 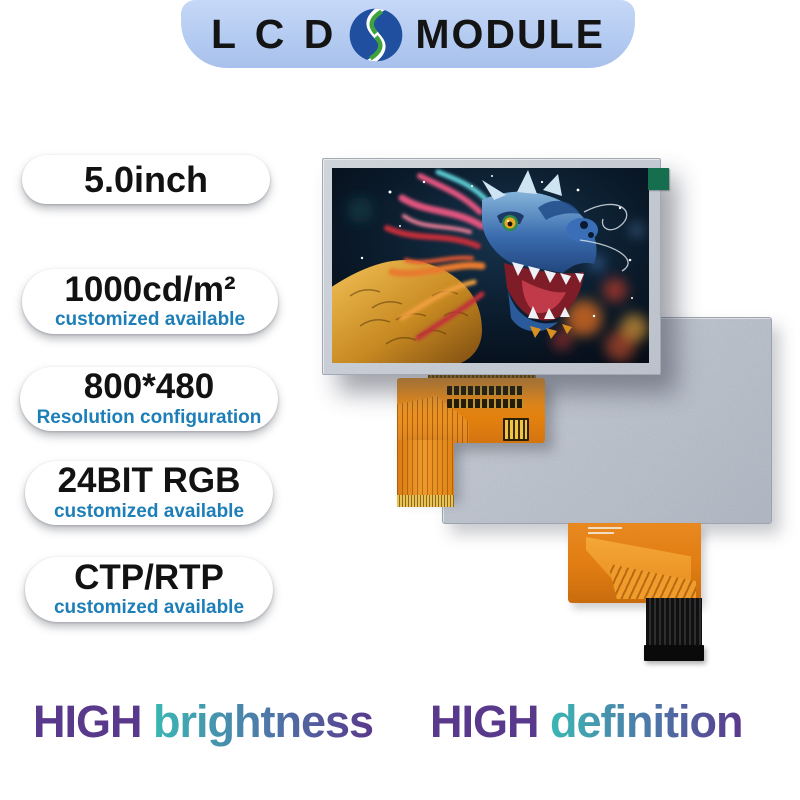 I want to click on spec-badge-size: 5.0inch, so click(x=146, y=179).